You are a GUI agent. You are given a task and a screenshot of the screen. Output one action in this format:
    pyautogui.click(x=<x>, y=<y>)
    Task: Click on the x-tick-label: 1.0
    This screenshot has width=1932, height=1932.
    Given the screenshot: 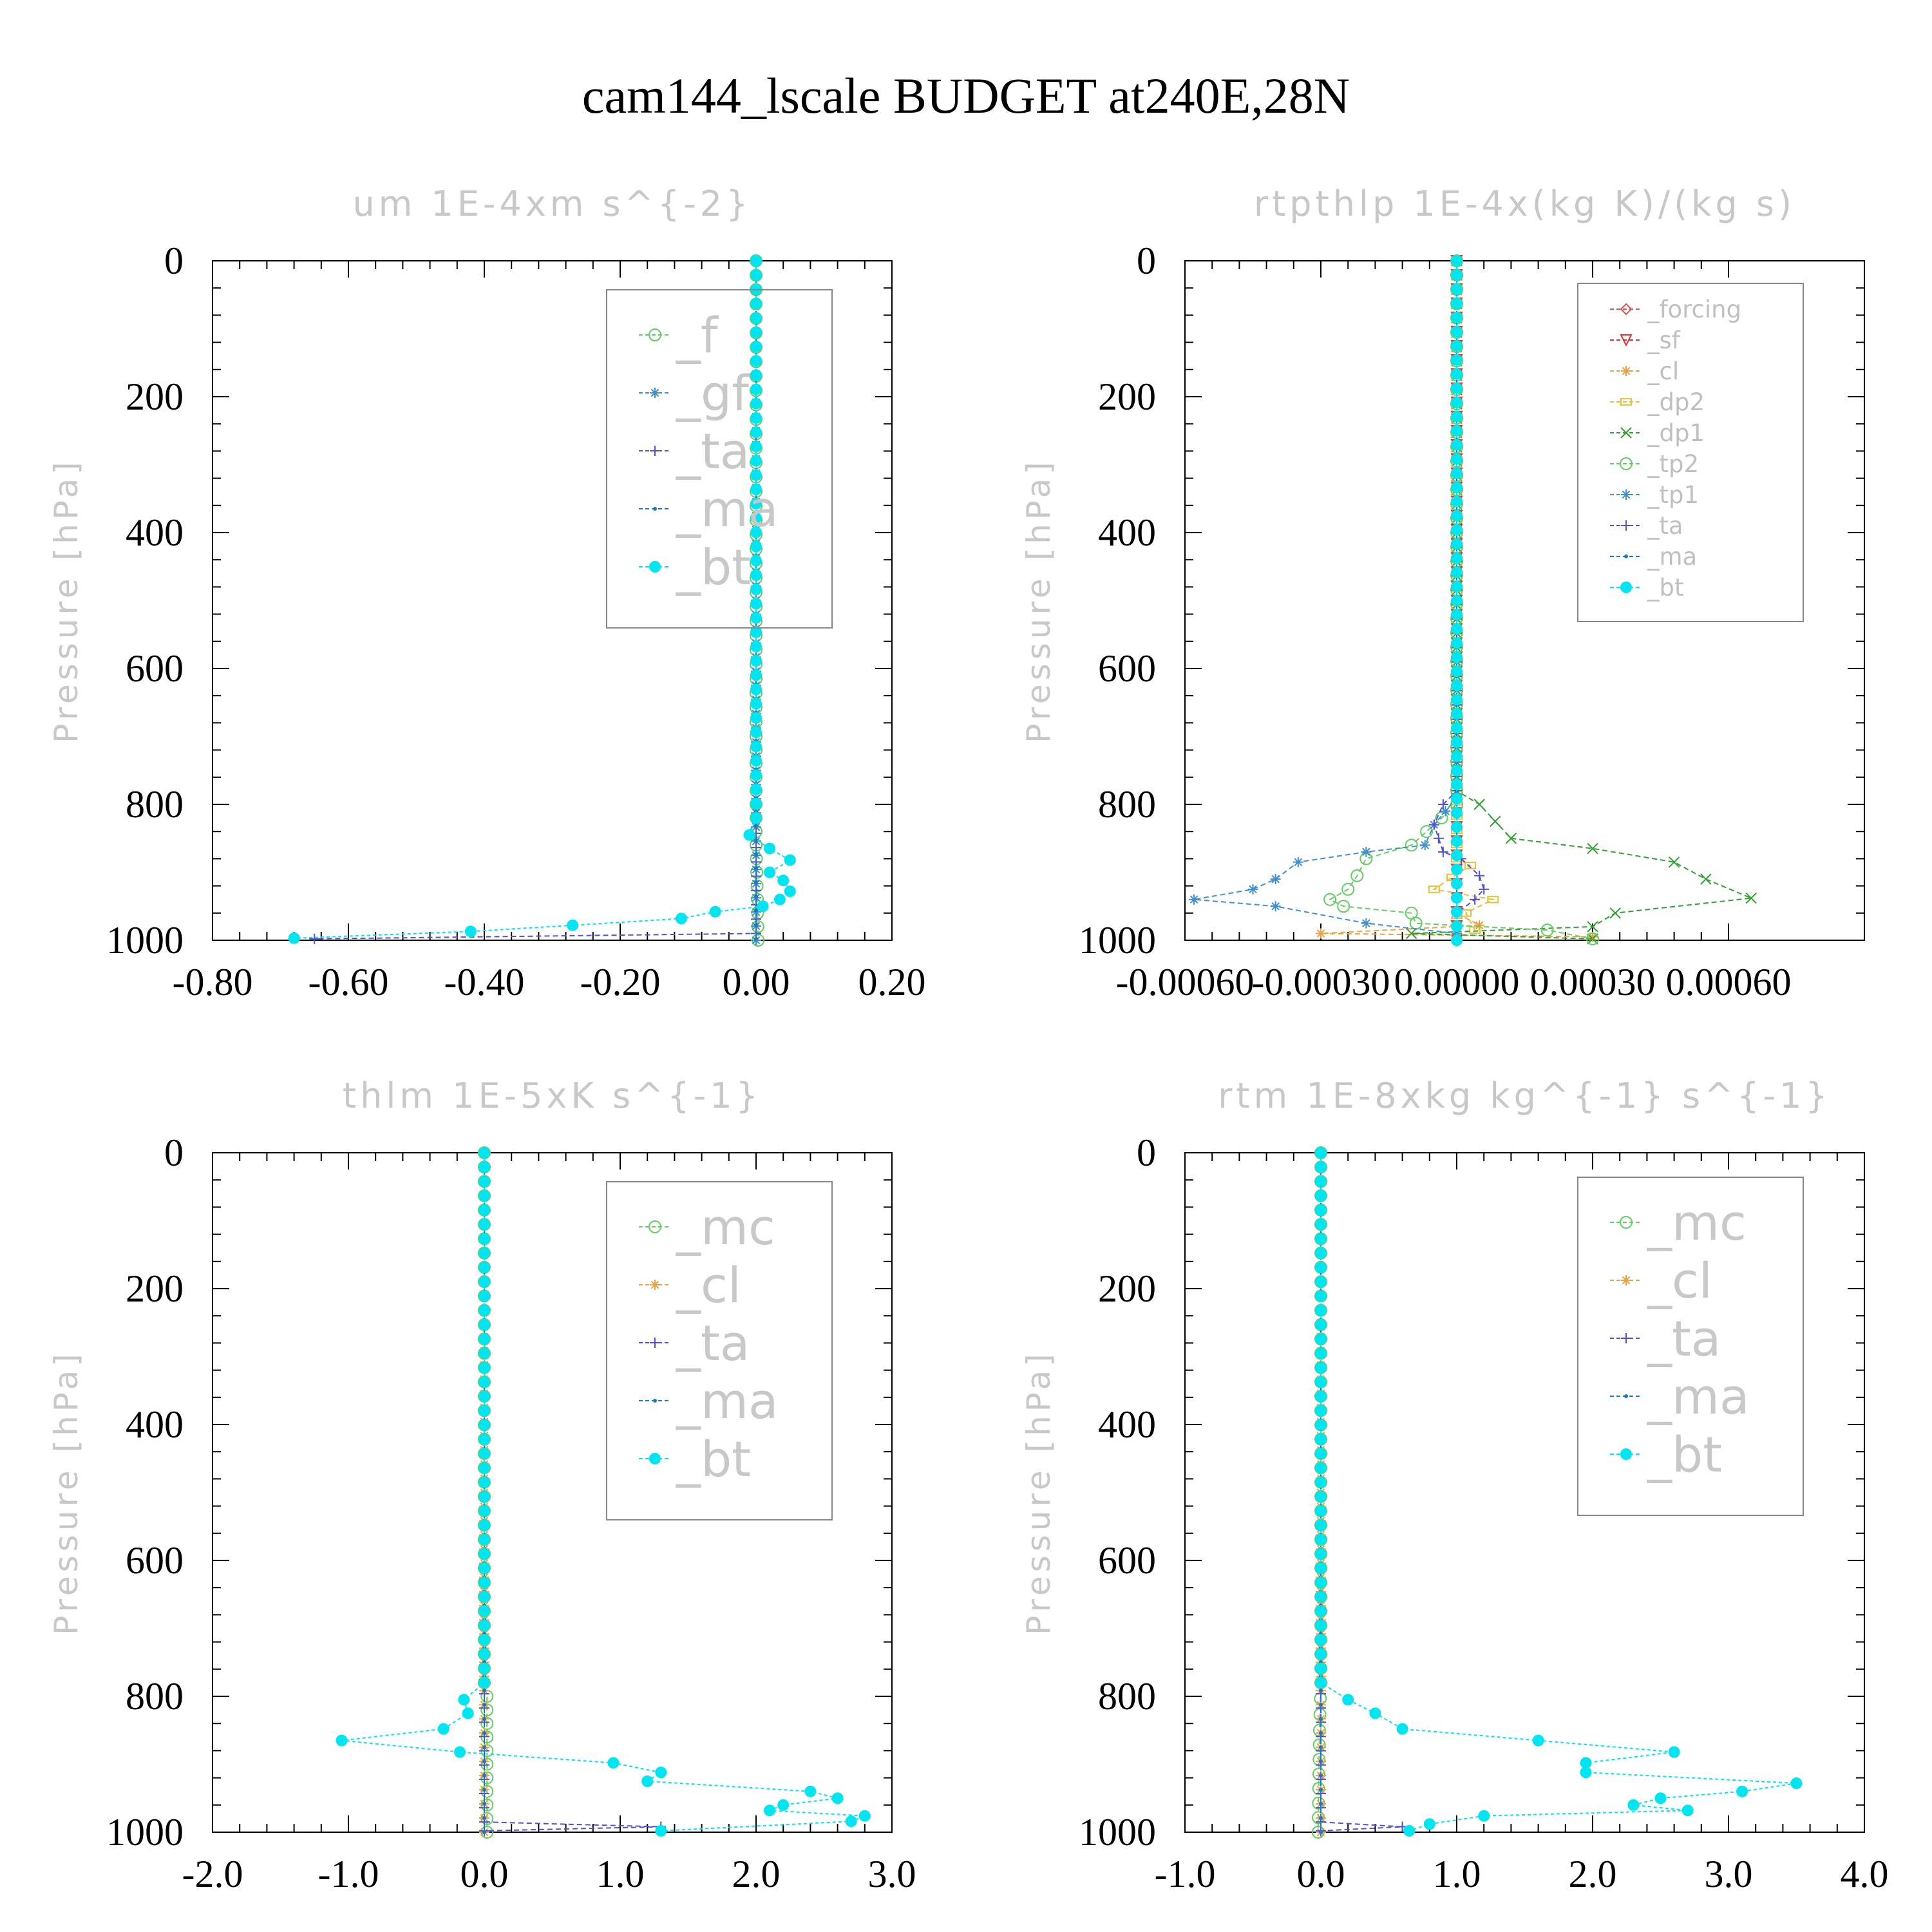 What is the action you would take?
    pyautogui.click(x=1457, y=1874)
    